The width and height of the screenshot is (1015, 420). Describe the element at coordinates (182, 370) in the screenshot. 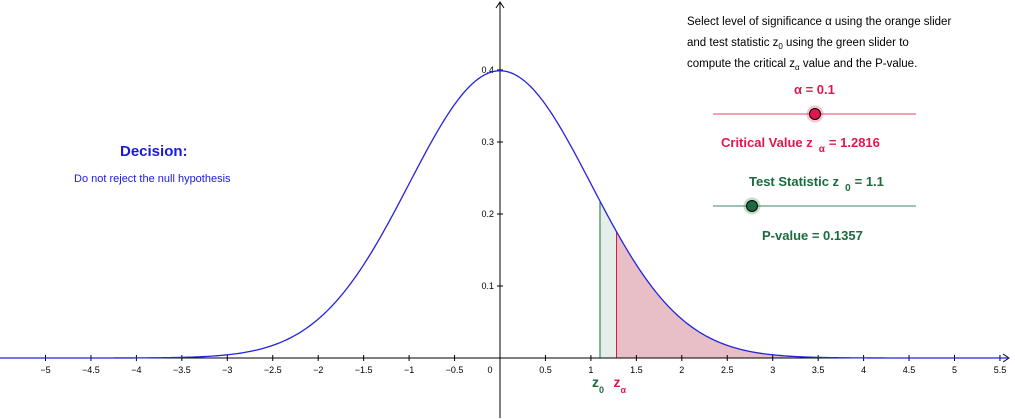

I see `x-tick-label: −3.5` at that location.